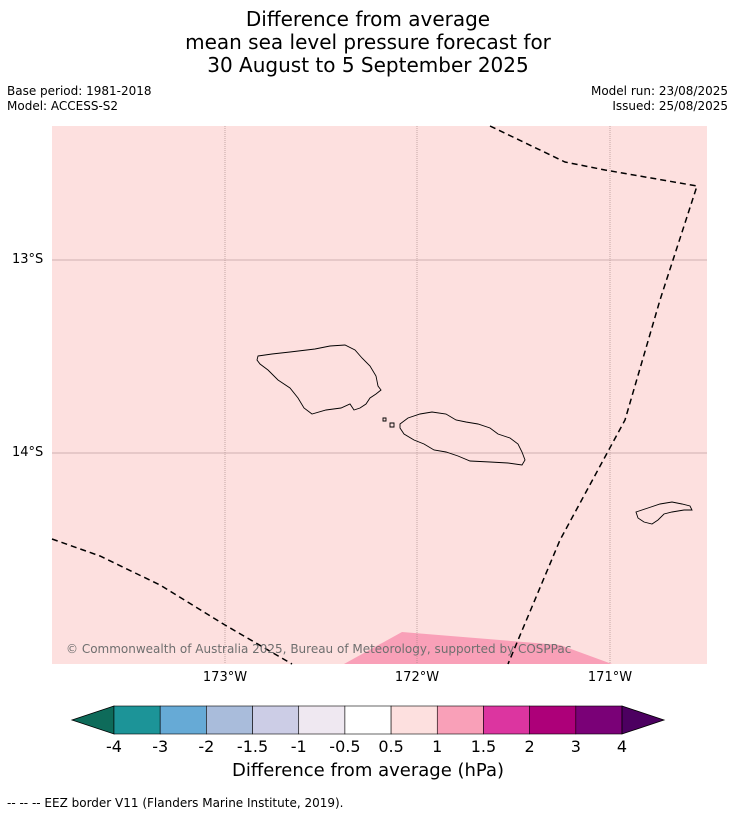 The height and width of the screenshot is (816, 736). I want to click on manono-islet, so click(384, 419).